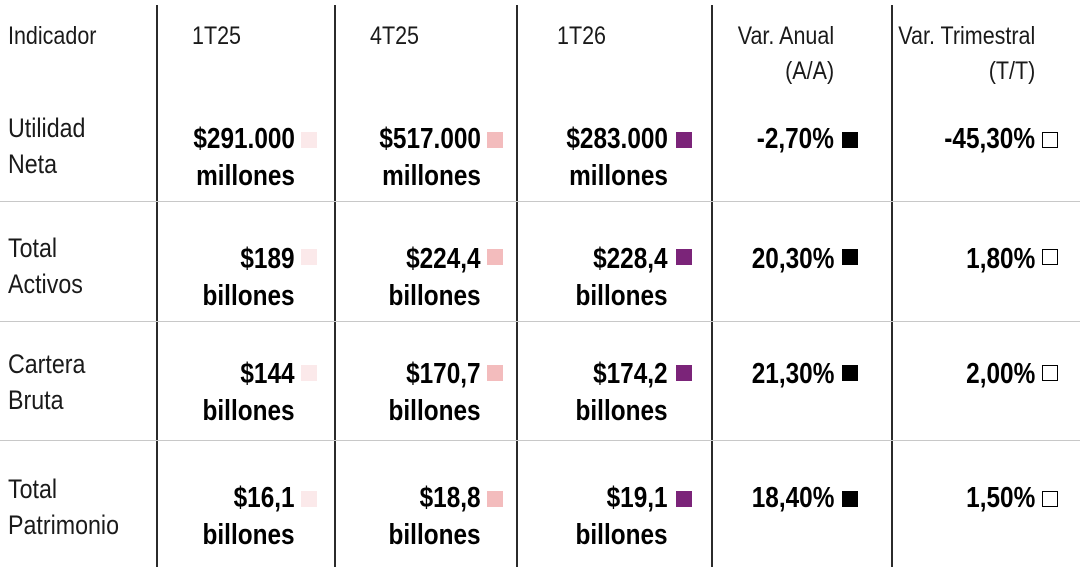 The image size is (1080, 567). I want to click on value-amount: $517.000, so click(430, 139).